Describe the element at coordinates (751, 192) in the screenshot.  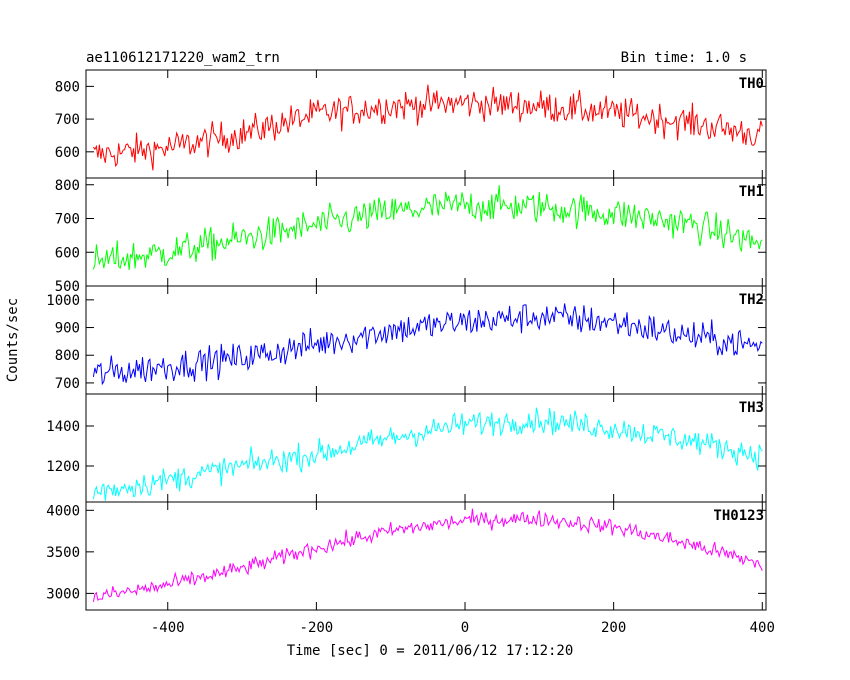
I see `panel-label: TH1` at that location.